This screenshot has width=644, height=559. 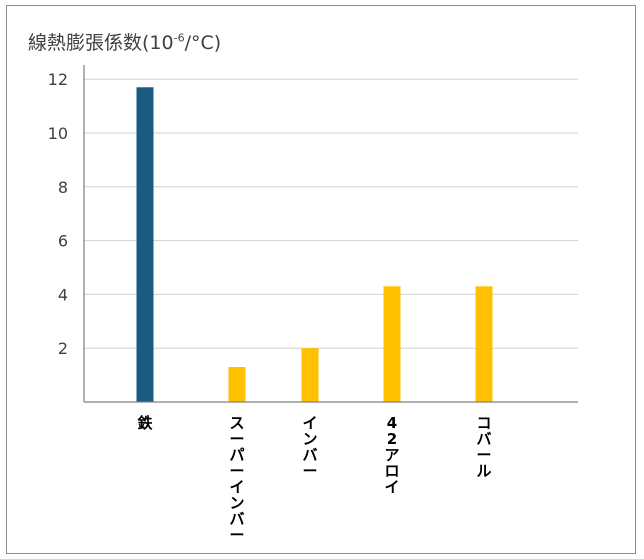 I want to click on y-tick-label-10: 10, so click(x=58, y=133).